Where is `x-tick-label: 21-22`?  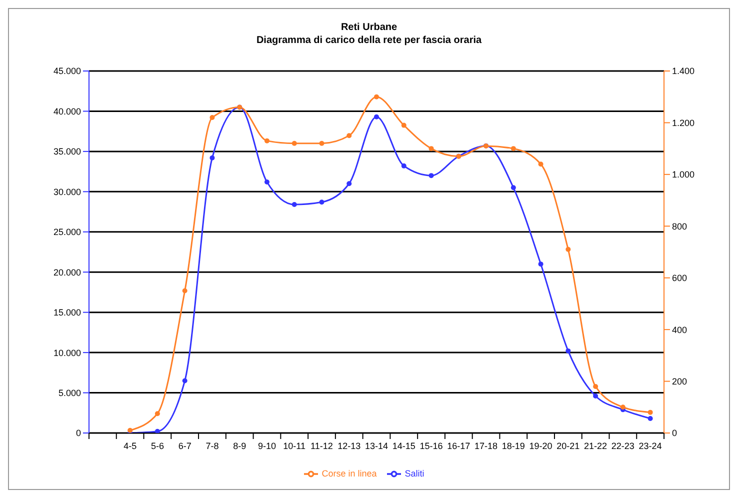
x-tick-label: 21-22 is located at coordinates (596, 446).